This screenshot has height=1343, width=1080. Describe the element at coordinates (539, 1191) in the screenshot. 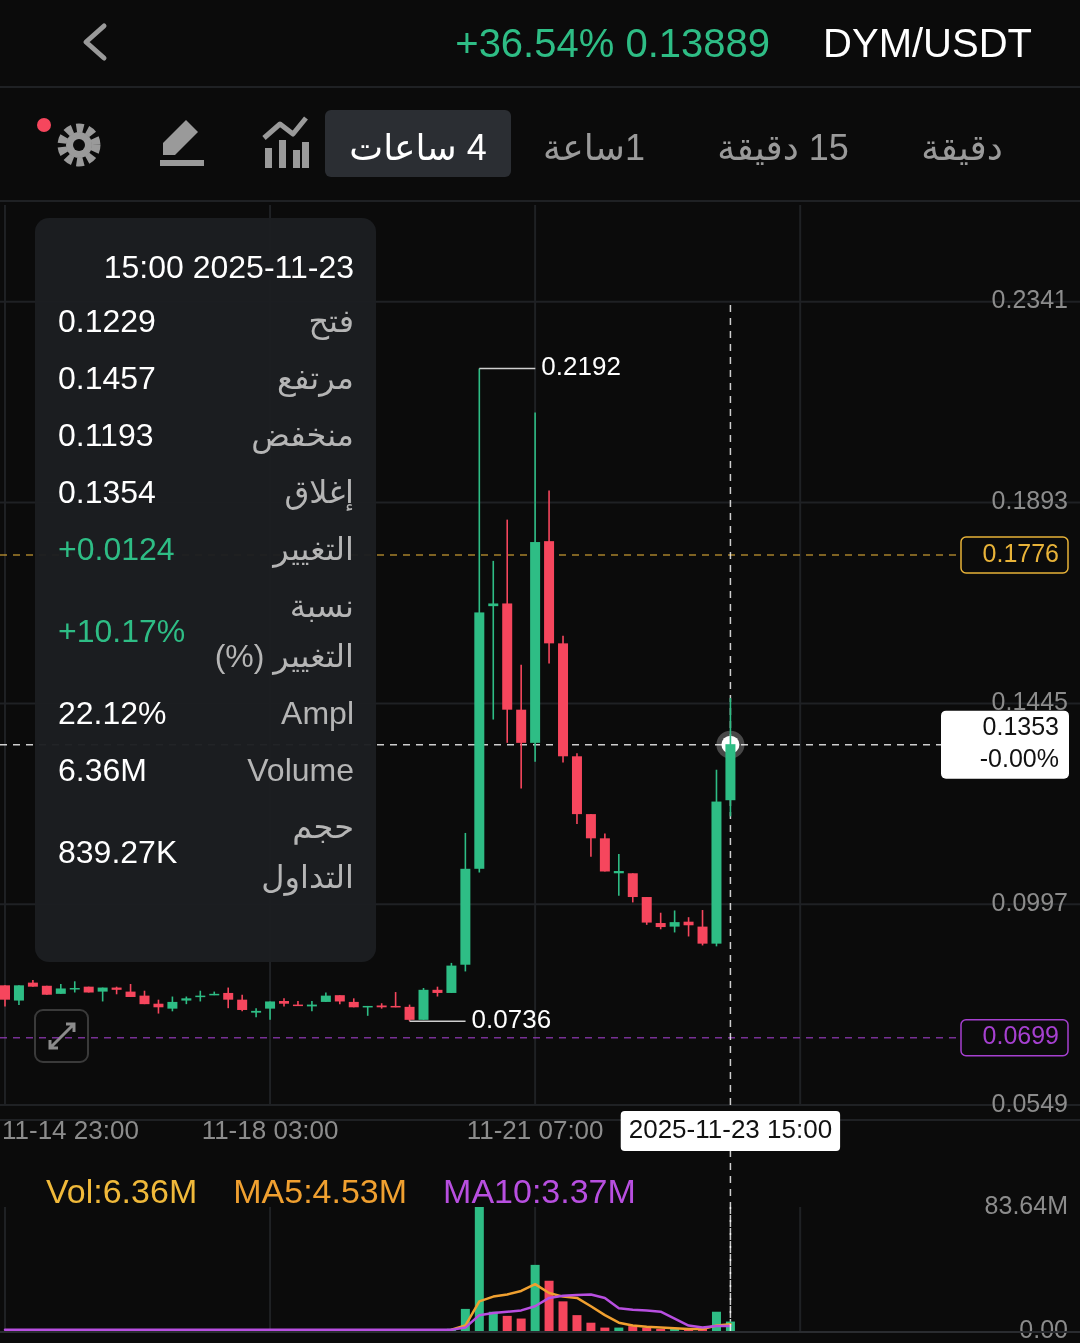

I see `text: MA10:3.37M` at that location.